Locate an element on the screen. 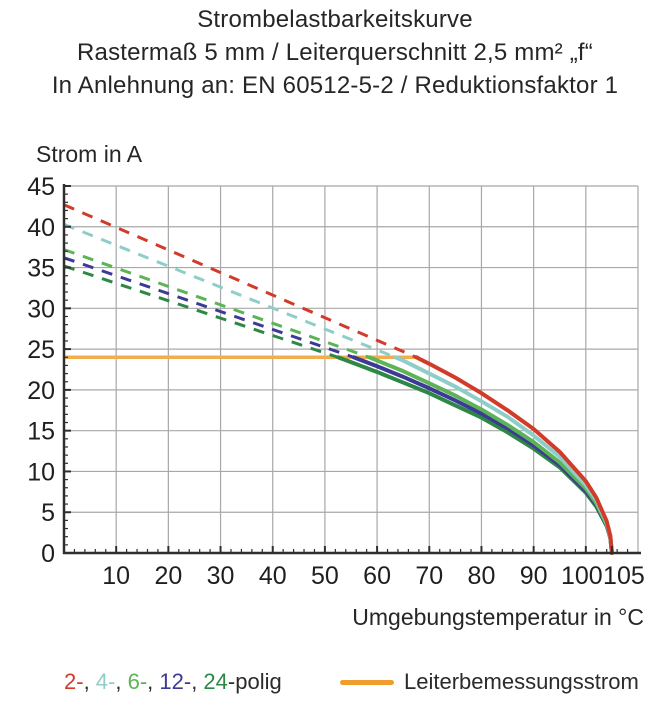  svg-text: 5 is located at coordinates (48, 513).